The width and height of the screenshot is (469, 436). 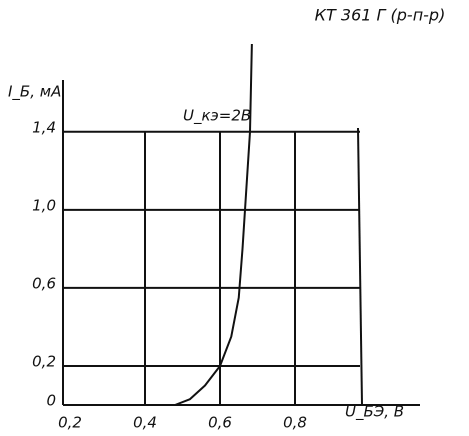 I want to click on data-line, so click(x=213, y=224).